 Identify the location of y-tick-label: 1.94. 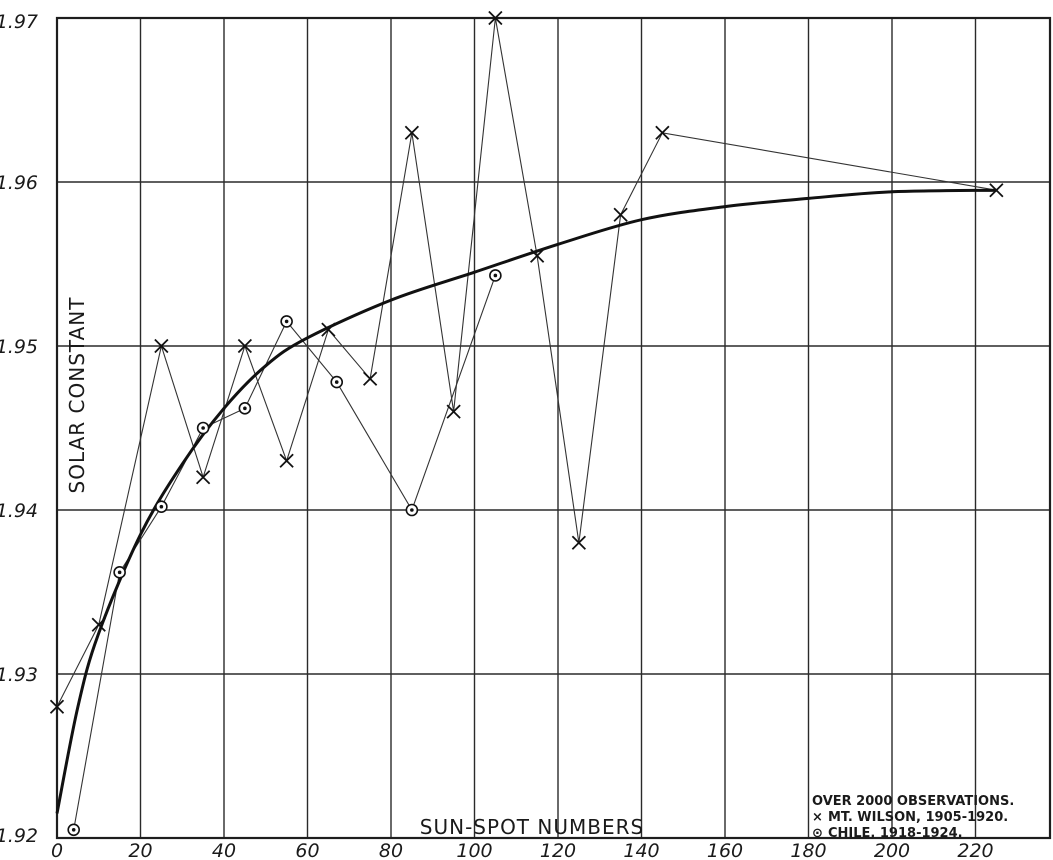
(19, 511).